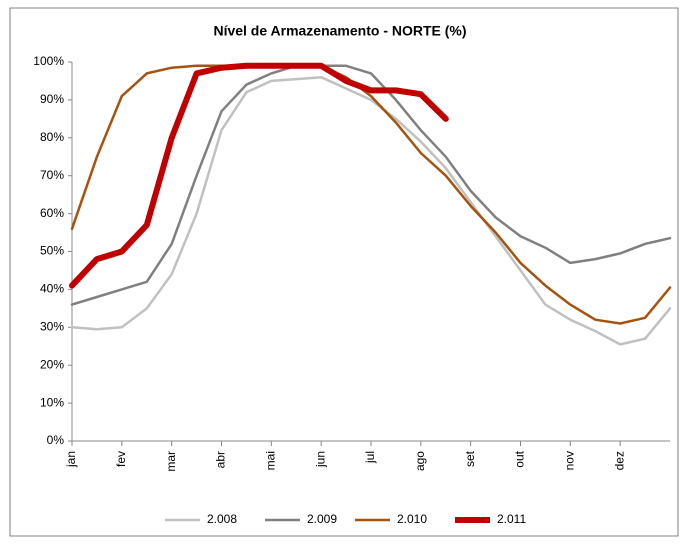  I want to click on legend-label: 2.010, so click(412, 519).